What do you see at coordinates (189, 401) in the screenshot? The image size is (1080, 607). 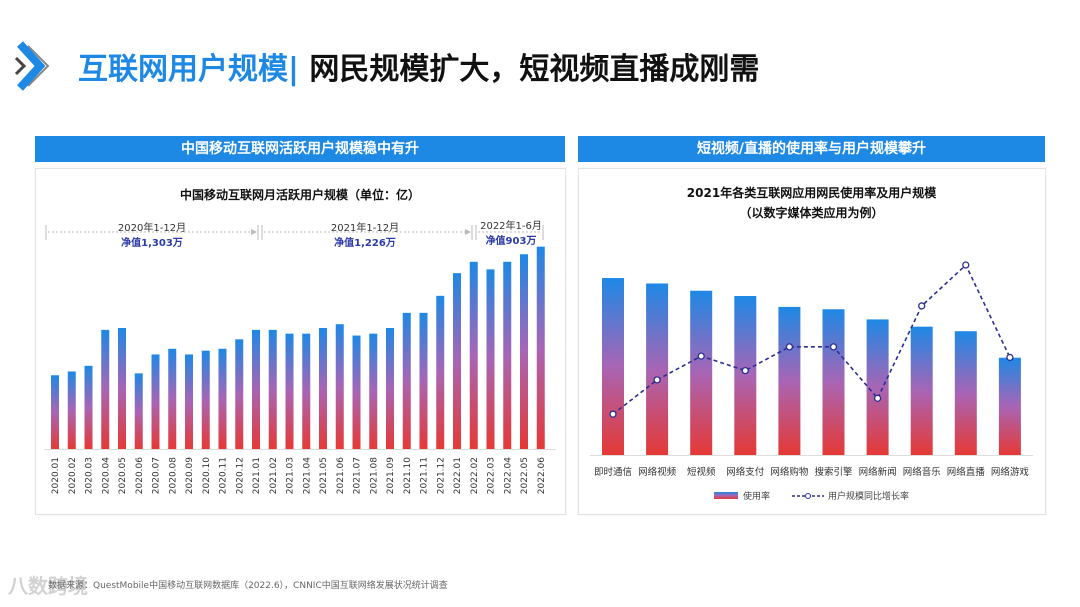 I see `bar-2020.09` at bounding box center [189, 401].